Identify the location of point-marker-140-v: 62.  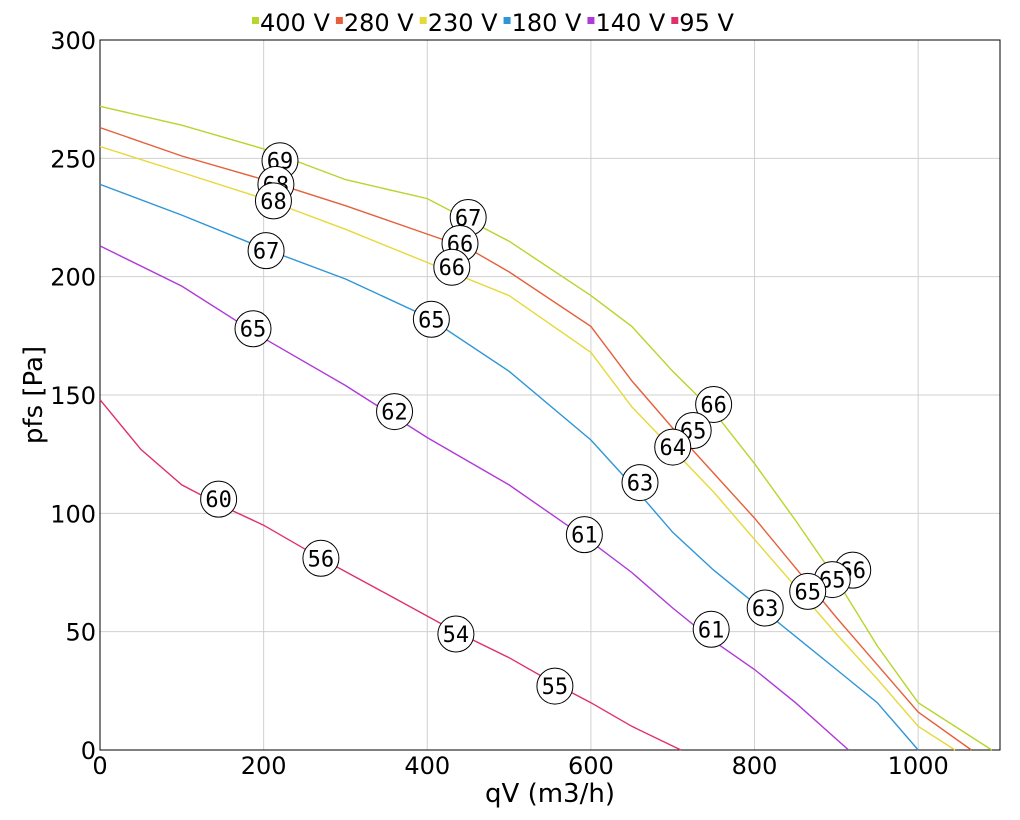
(395, 412).